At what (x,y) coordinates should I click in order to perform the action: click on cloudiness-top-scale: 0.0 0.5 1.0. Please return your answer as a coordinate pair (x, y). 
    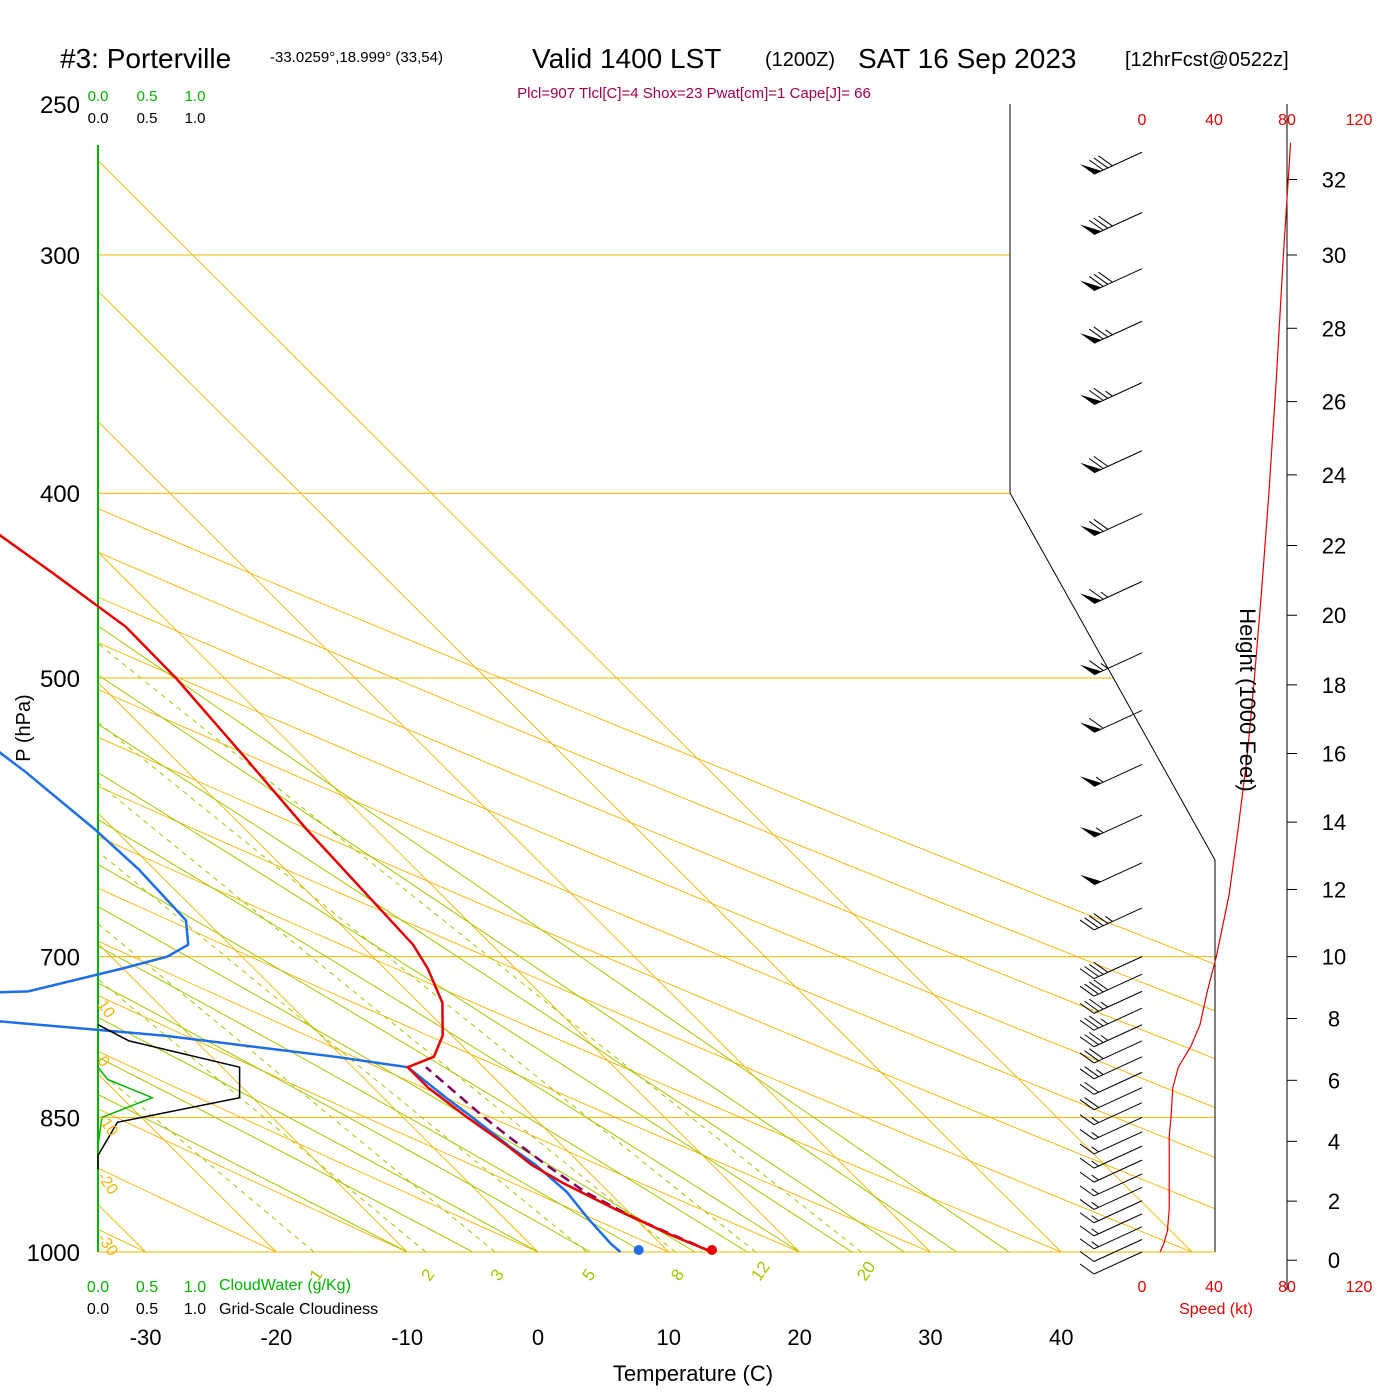
    Looking at the image, I should click on (147, 118).